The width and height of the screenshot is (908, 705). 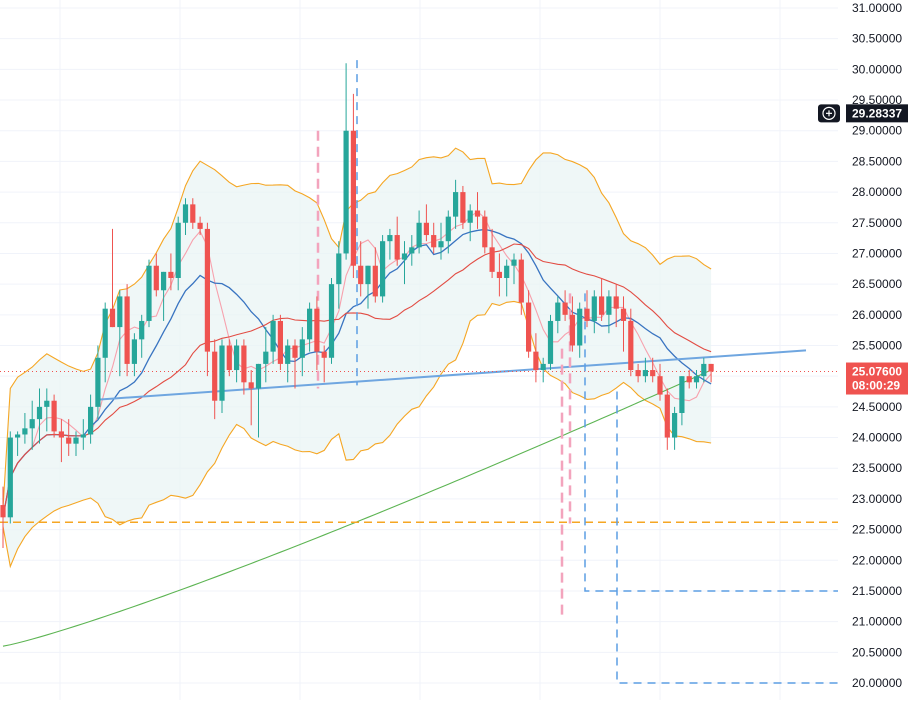 I want to click on crosshair-price-tag: 29.28337, so click(x=877, y=113).